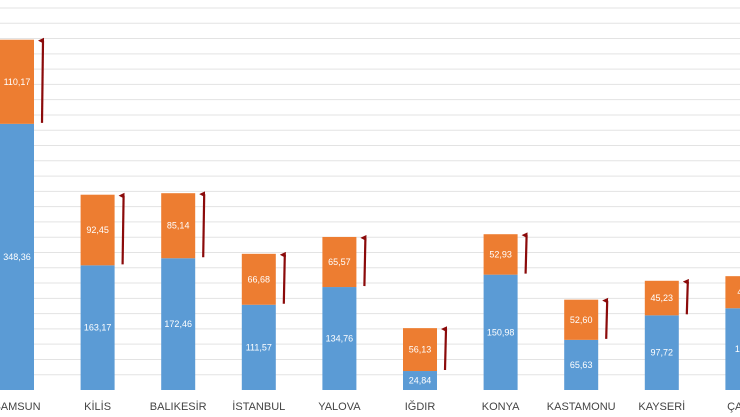  I want to click on data-label-series-1: 150,98, so click(501, 332).